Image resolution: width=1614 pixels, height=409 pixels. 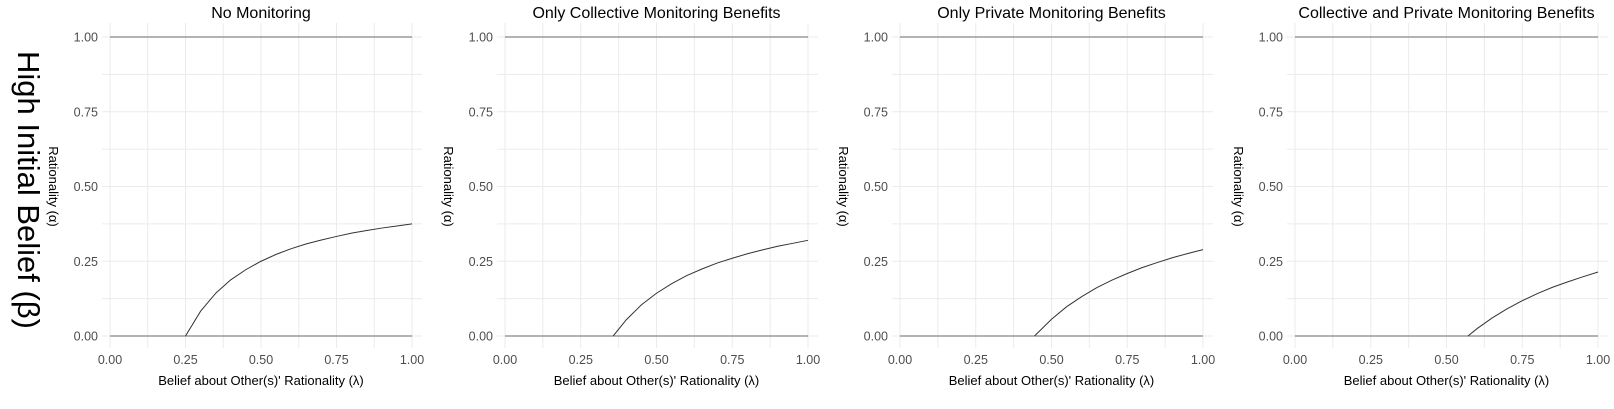 What do you see at coordinates (261, 13) in the screenshot?
I see `panel-title: No Monitoring` at bounding box center [261, 13].